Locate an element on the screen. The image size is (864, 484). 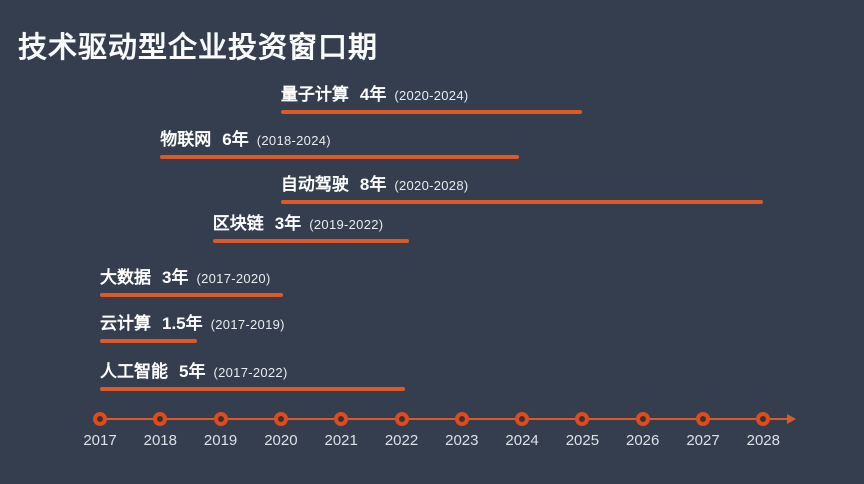
year-label: 2020 is located at coordinates (281, 440).